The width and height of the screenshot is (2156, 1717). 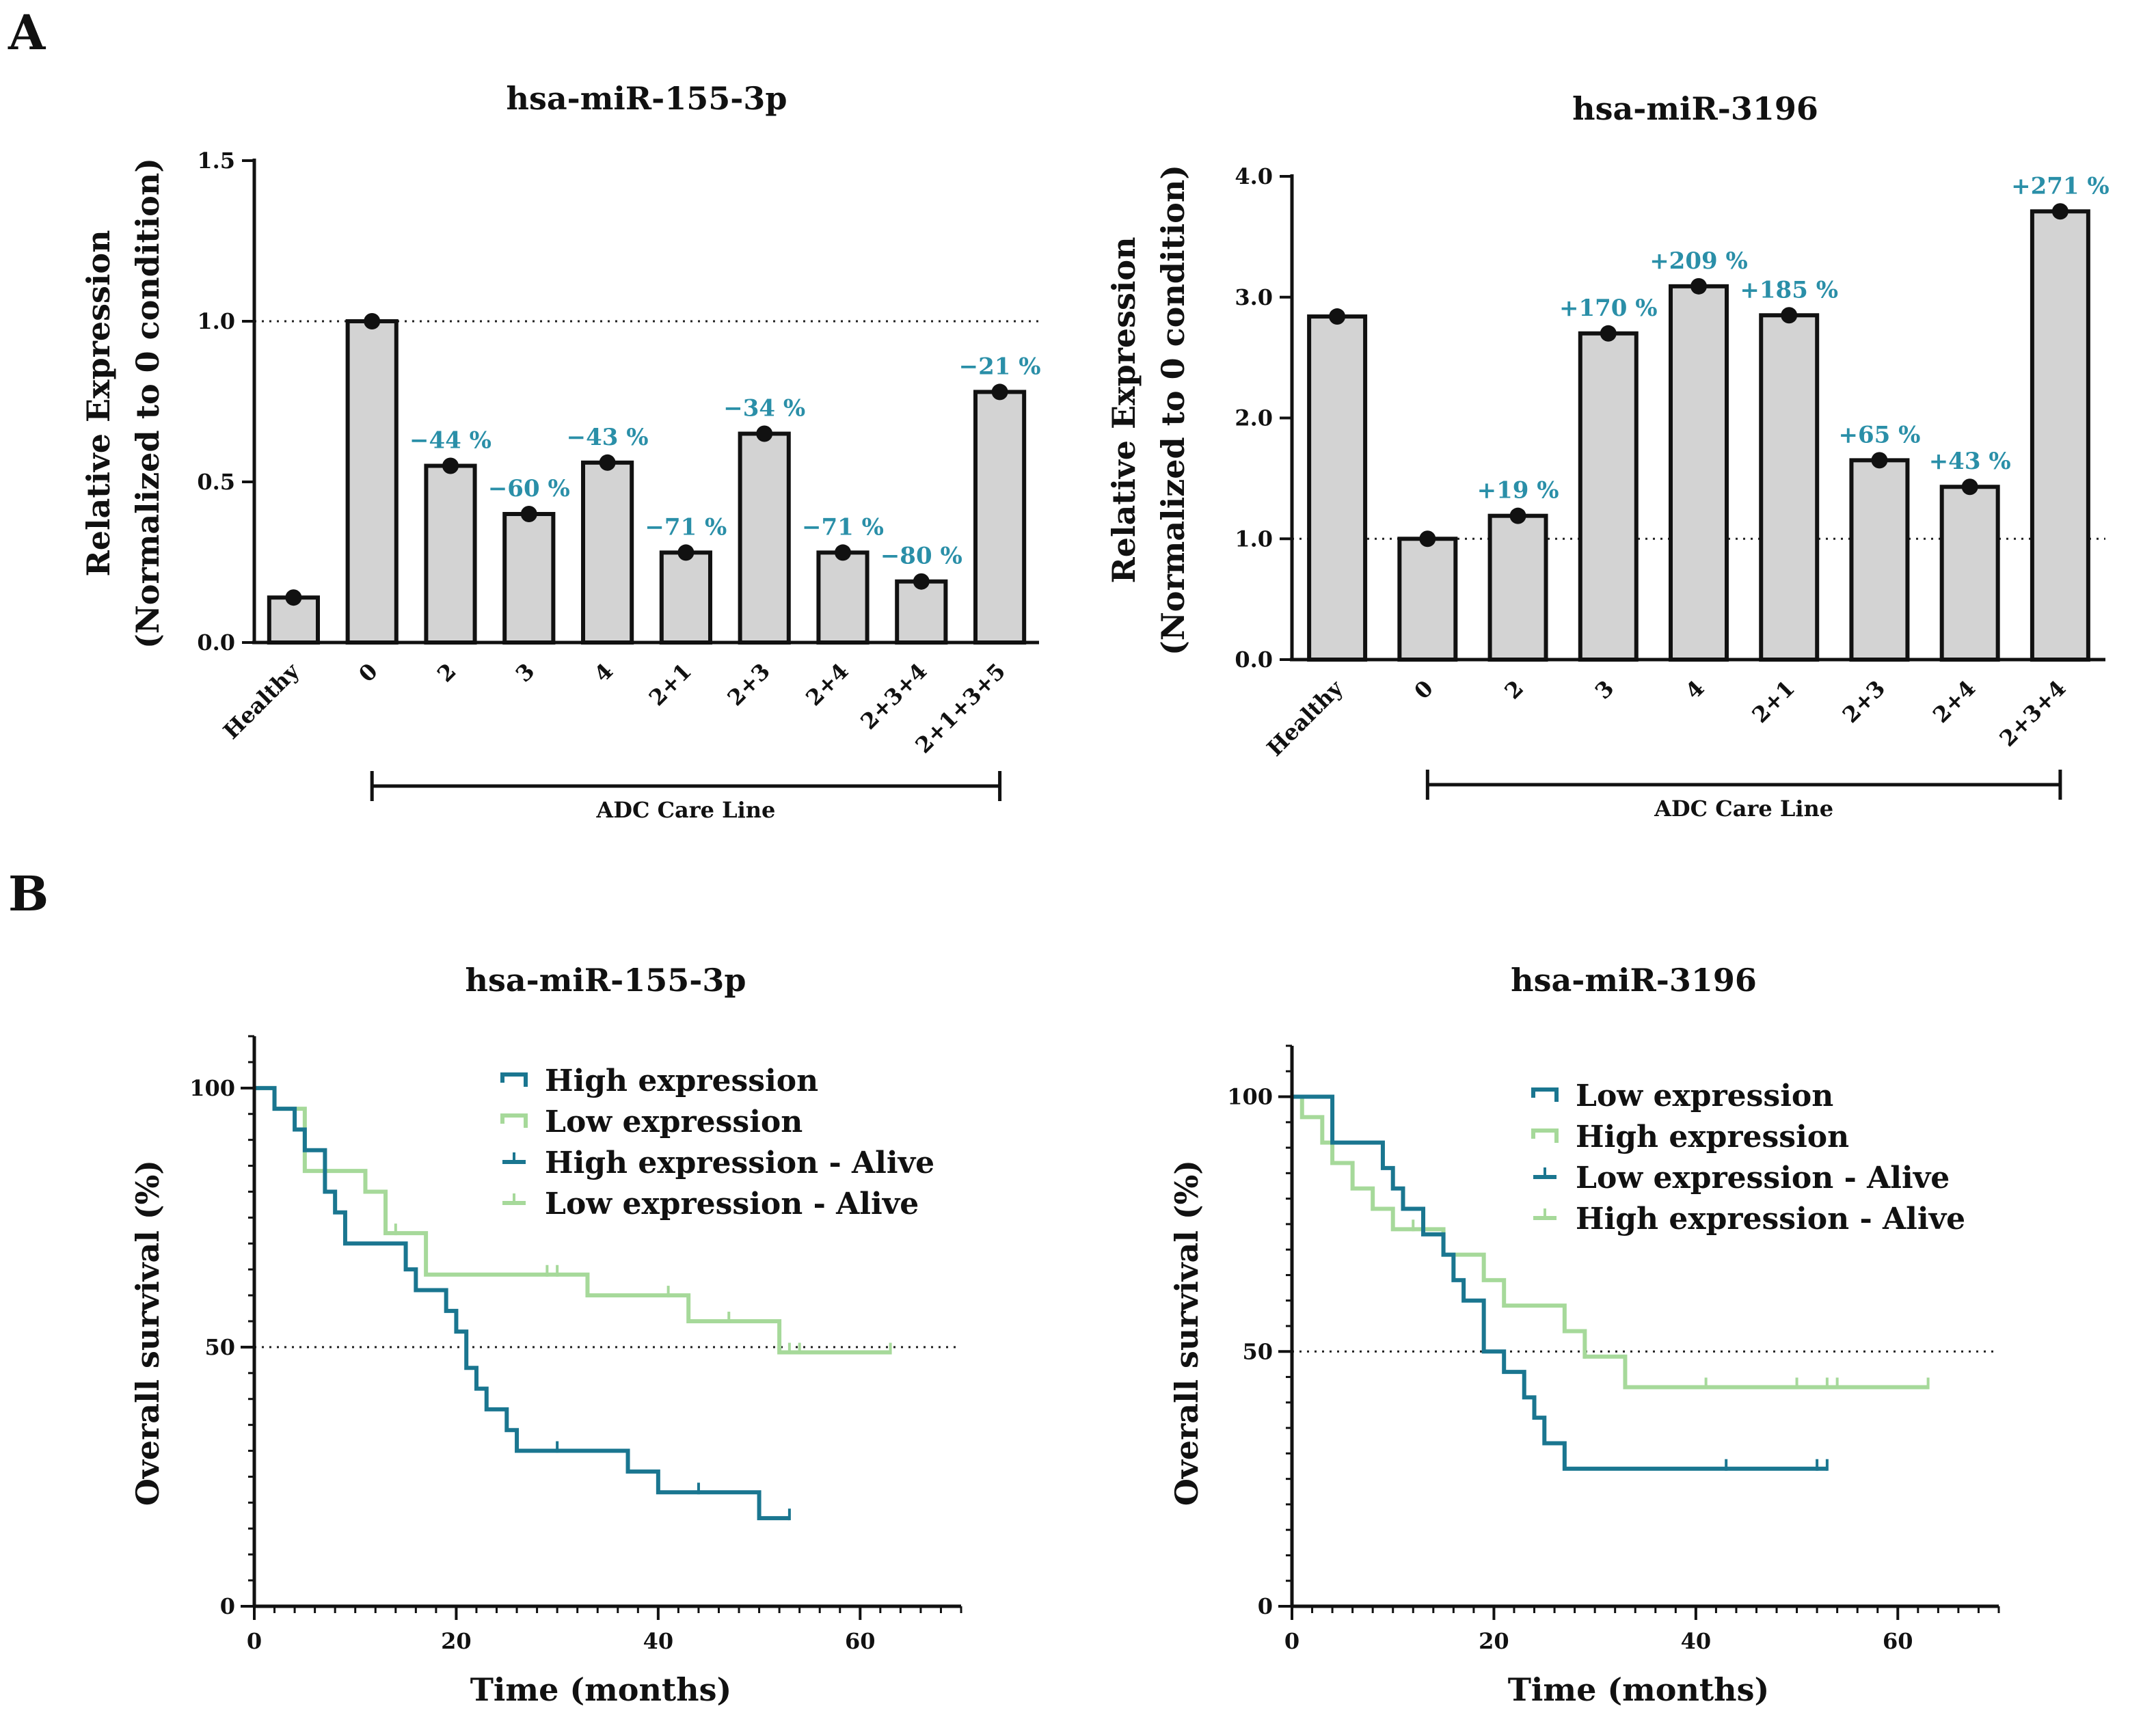 I want to click on data-point-2+3+4, so click(x=921, y=581).